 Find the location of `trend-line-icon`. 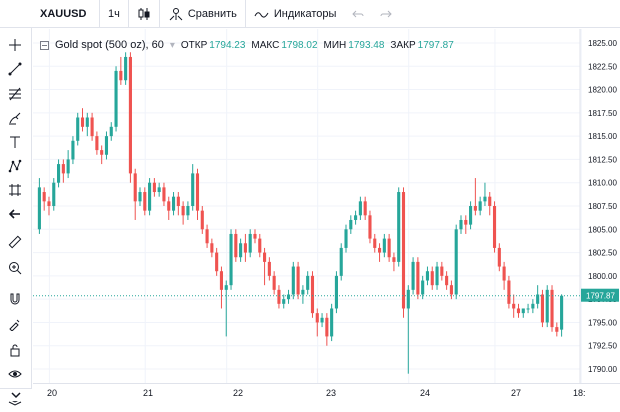

trend-line-icon is located at coordinates (15, 69).